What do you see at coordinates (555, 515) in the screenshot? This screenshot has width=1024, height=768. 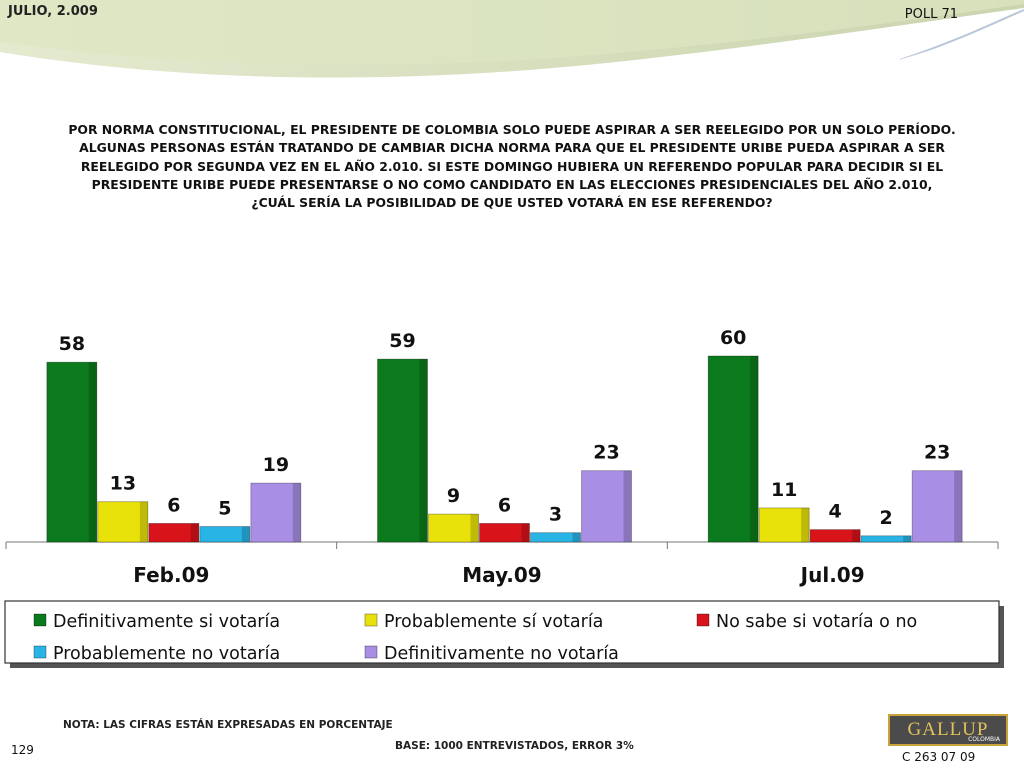 I see `bar-value-label: 3` at bounding box center [555, 515].